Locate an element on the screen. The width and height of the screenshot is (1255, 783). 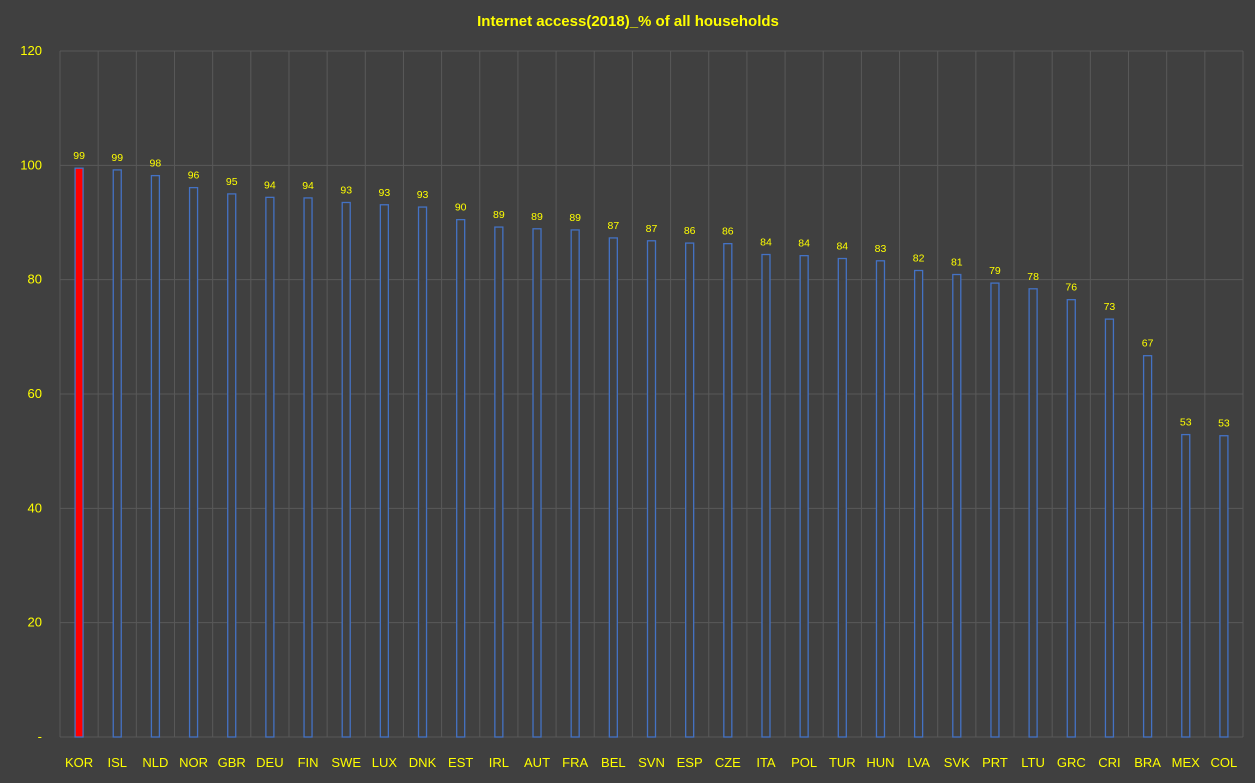
x-tick-label-nld: NLD is located at coordinates (155, 762).